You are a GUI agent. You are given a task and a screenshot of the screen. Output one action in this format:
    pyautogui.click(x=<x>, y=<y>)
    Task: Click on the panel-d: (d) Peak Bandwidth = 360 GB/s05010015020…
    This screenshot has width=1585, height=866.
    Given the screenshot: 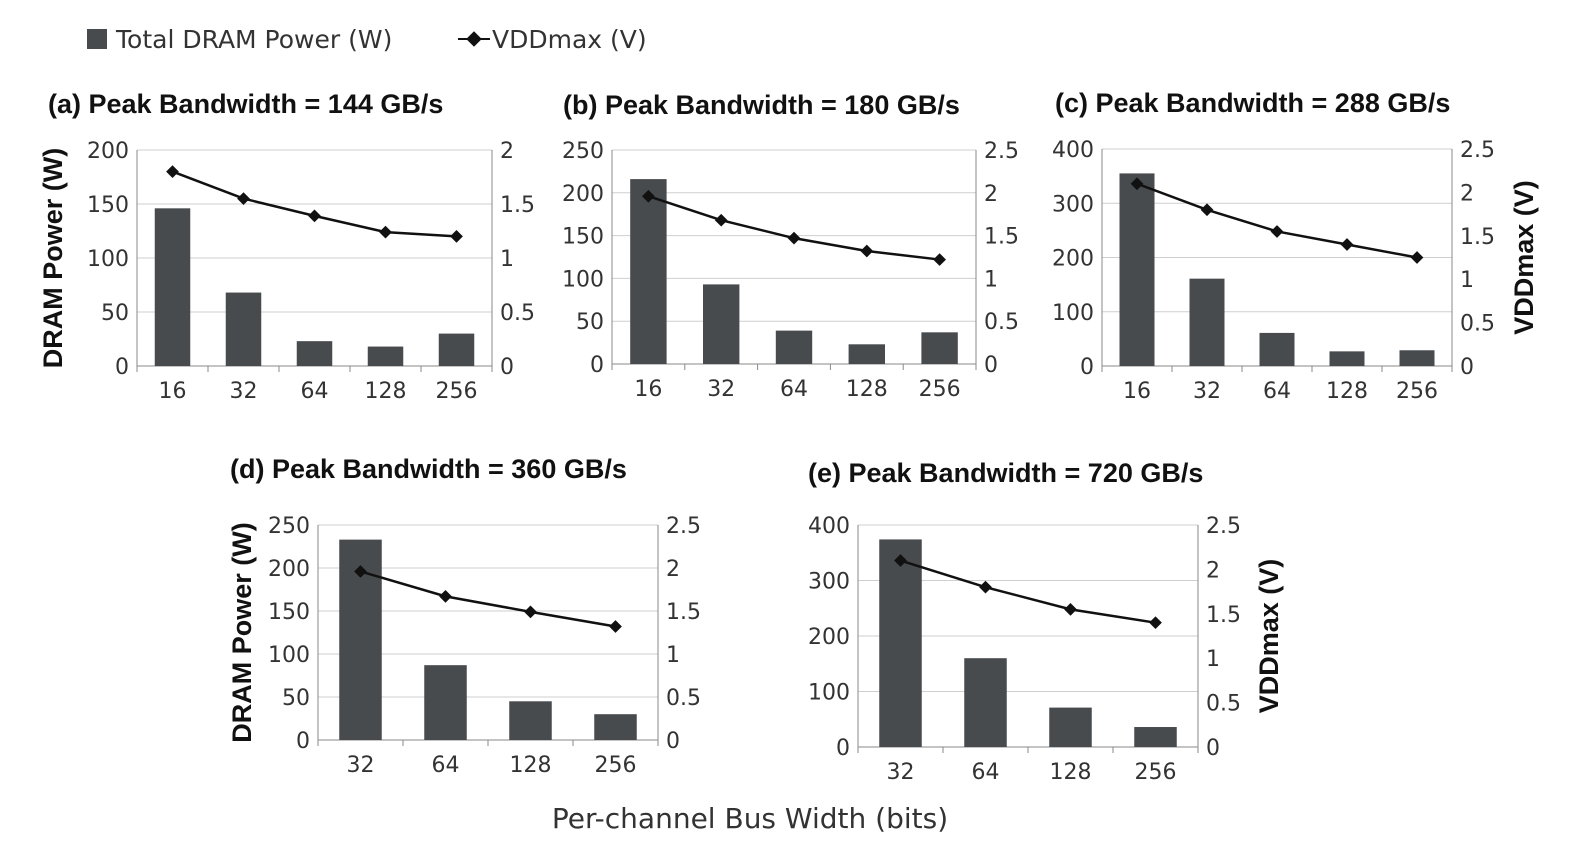 What is the action you would take?
    pyautogui.click(x=464, y=616)
    